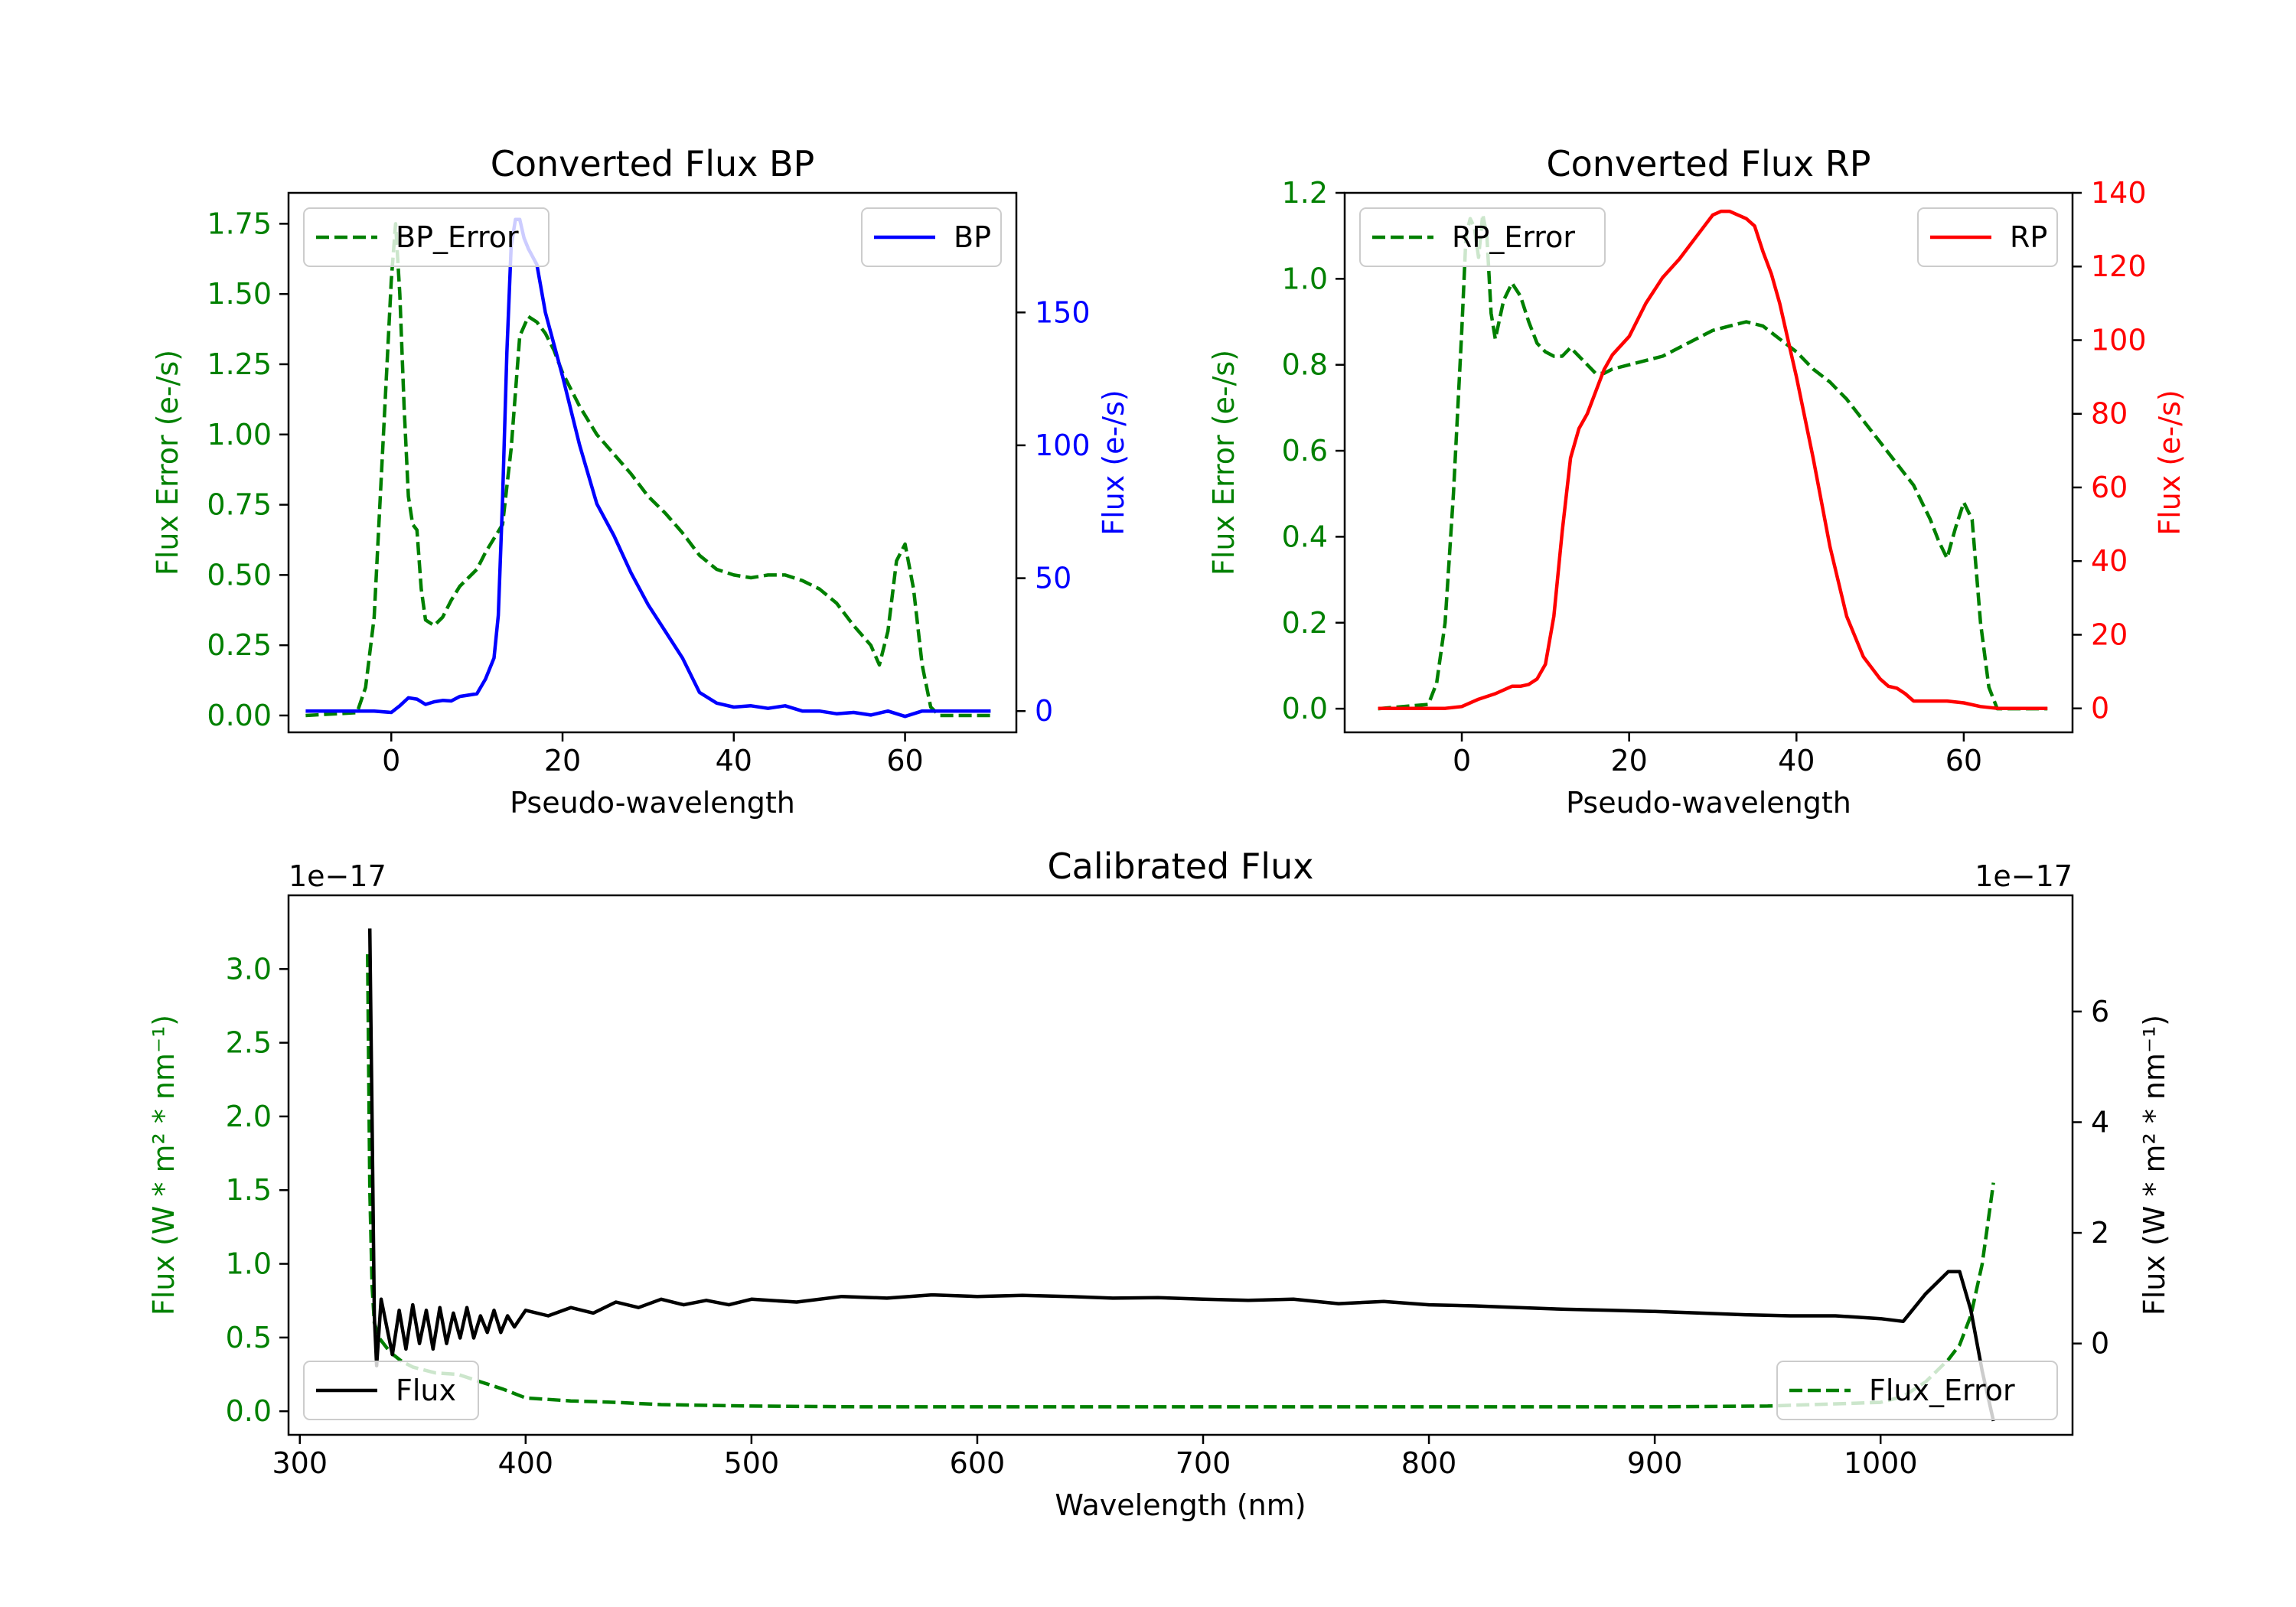  I want to click on legend-label: Flux, so click(426, 1390).